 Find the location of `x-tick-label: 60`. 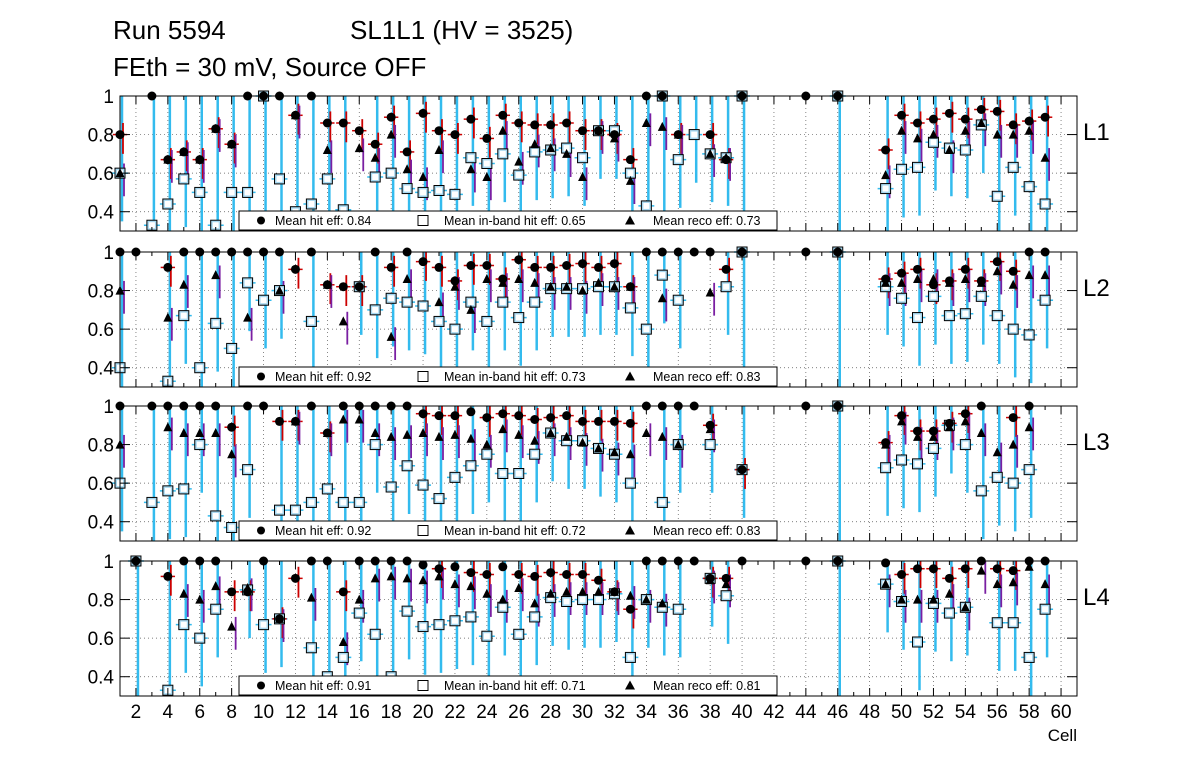

x-tick-label: 60 is located at coordinates (1060, 712).